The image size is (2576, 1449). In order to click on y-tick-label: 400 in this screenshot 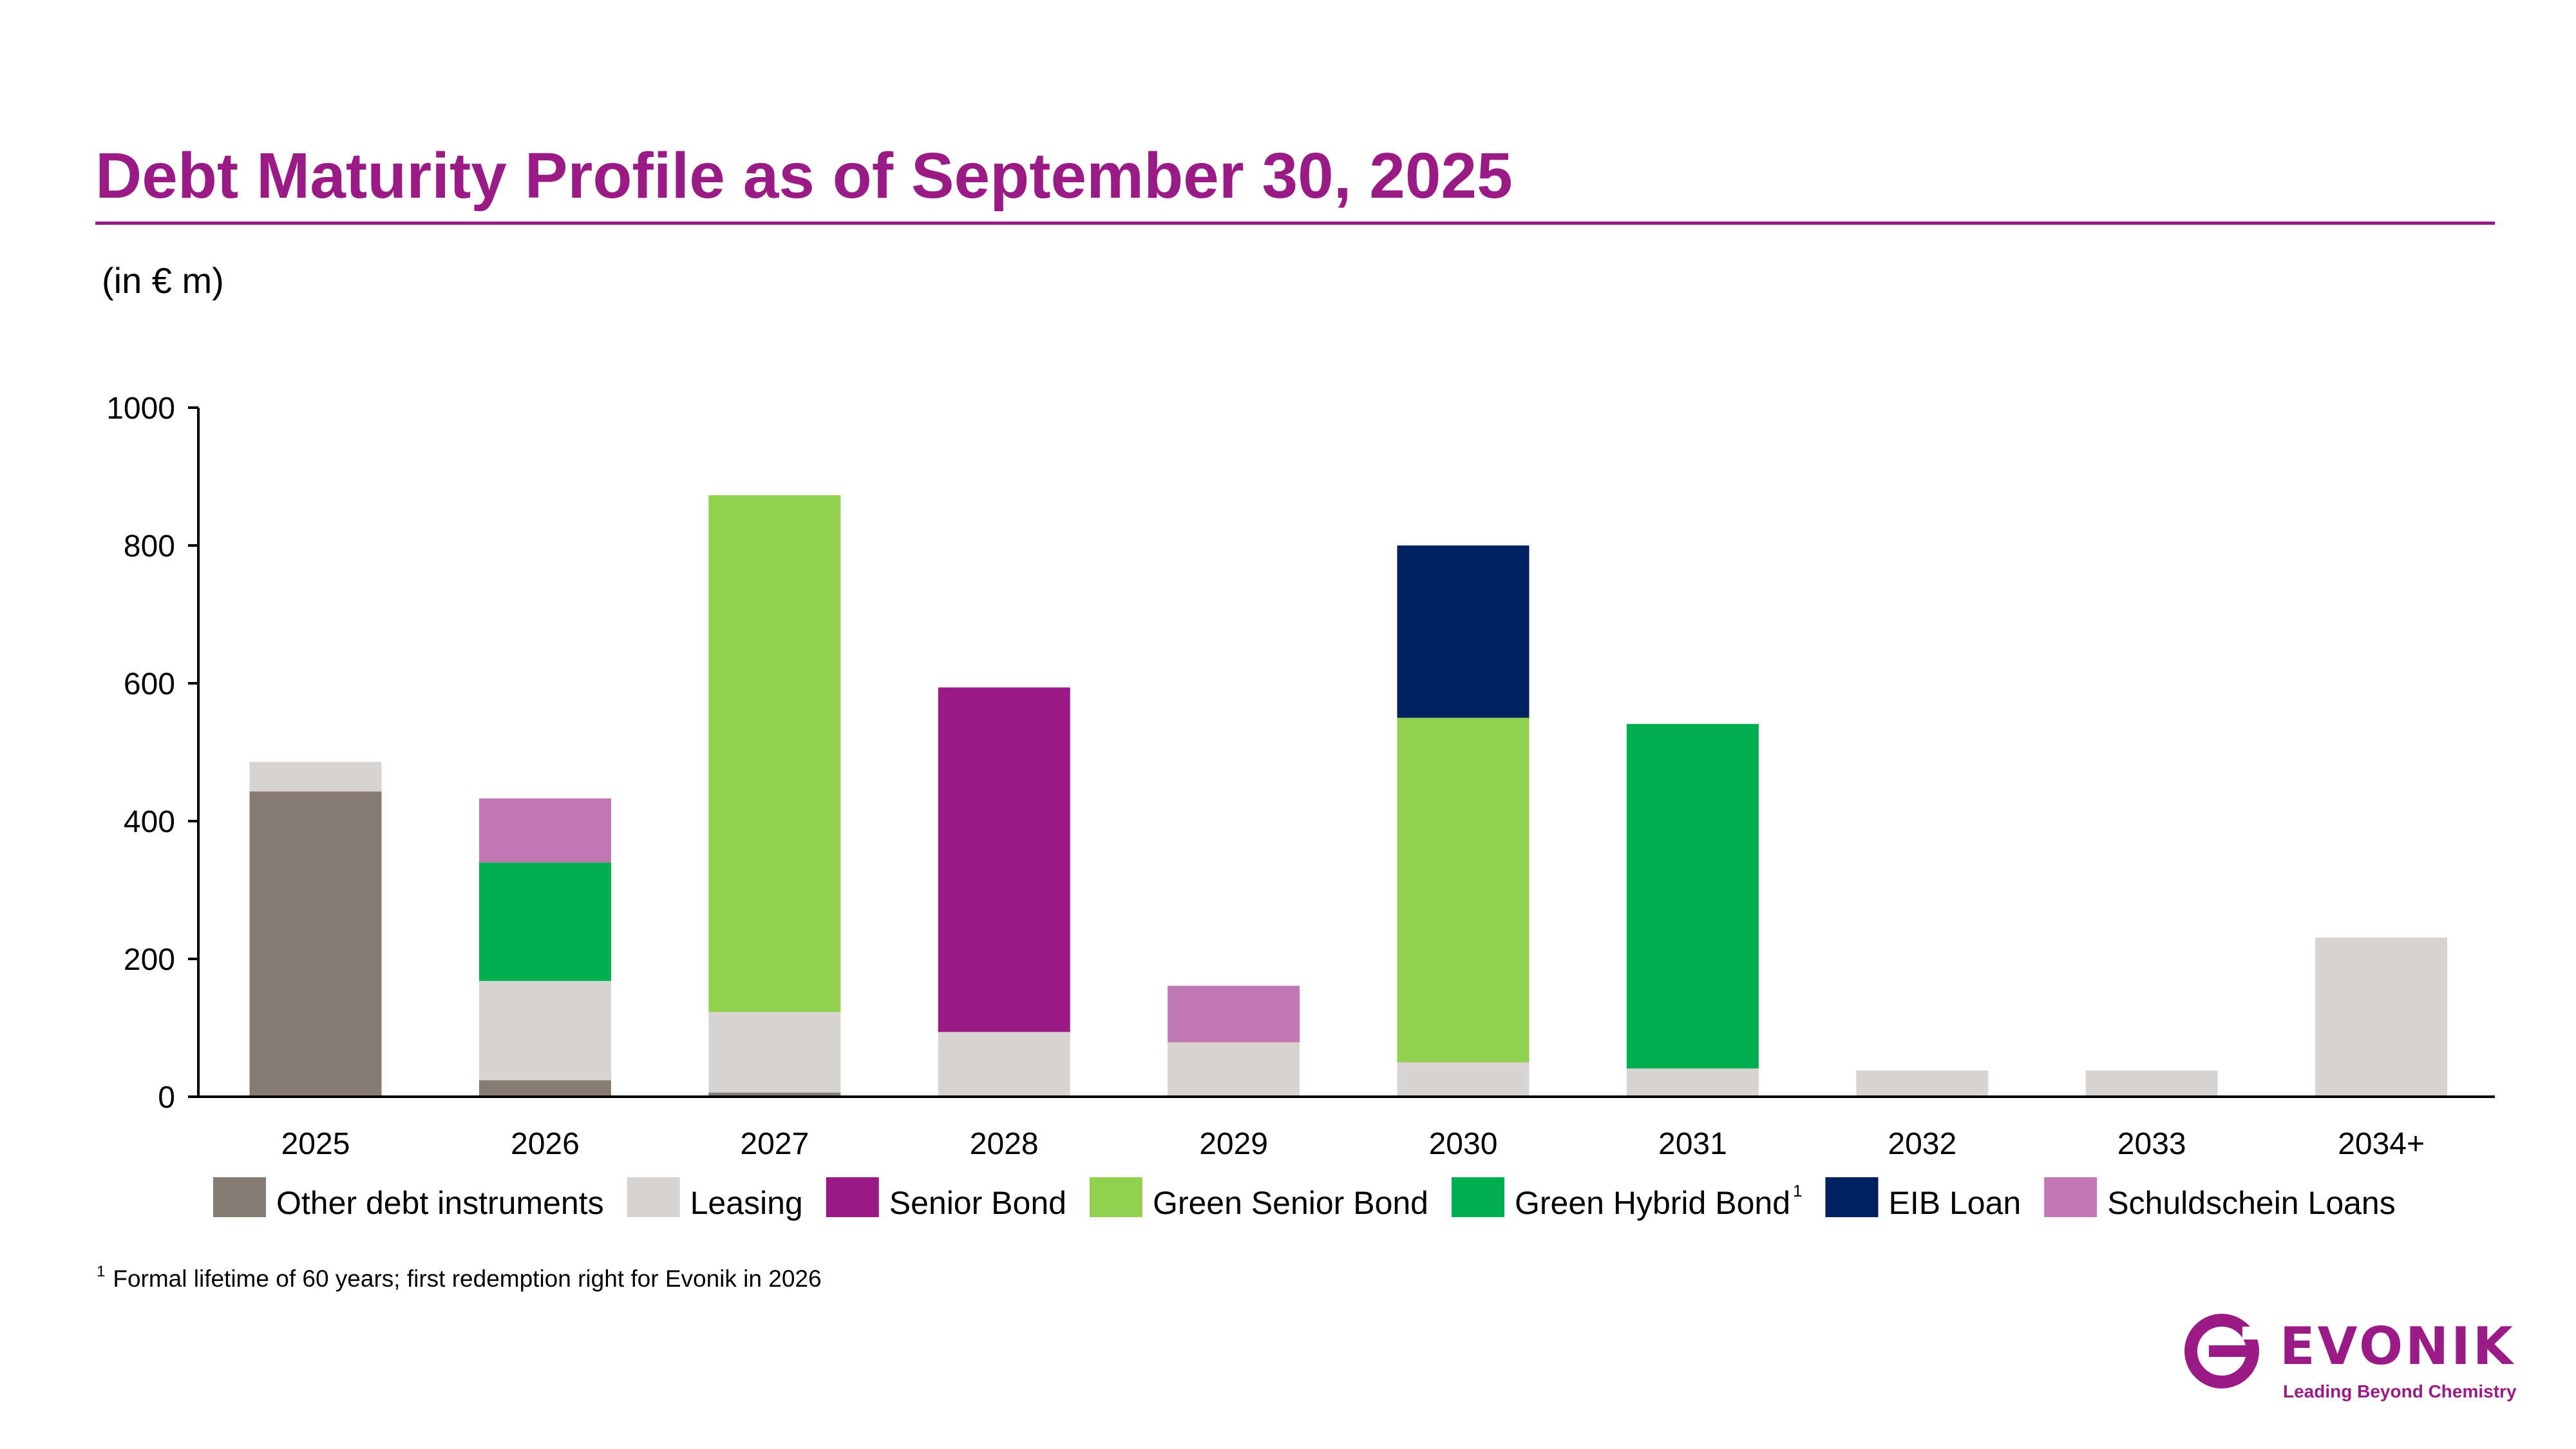, I will do `click(149, 822)`.